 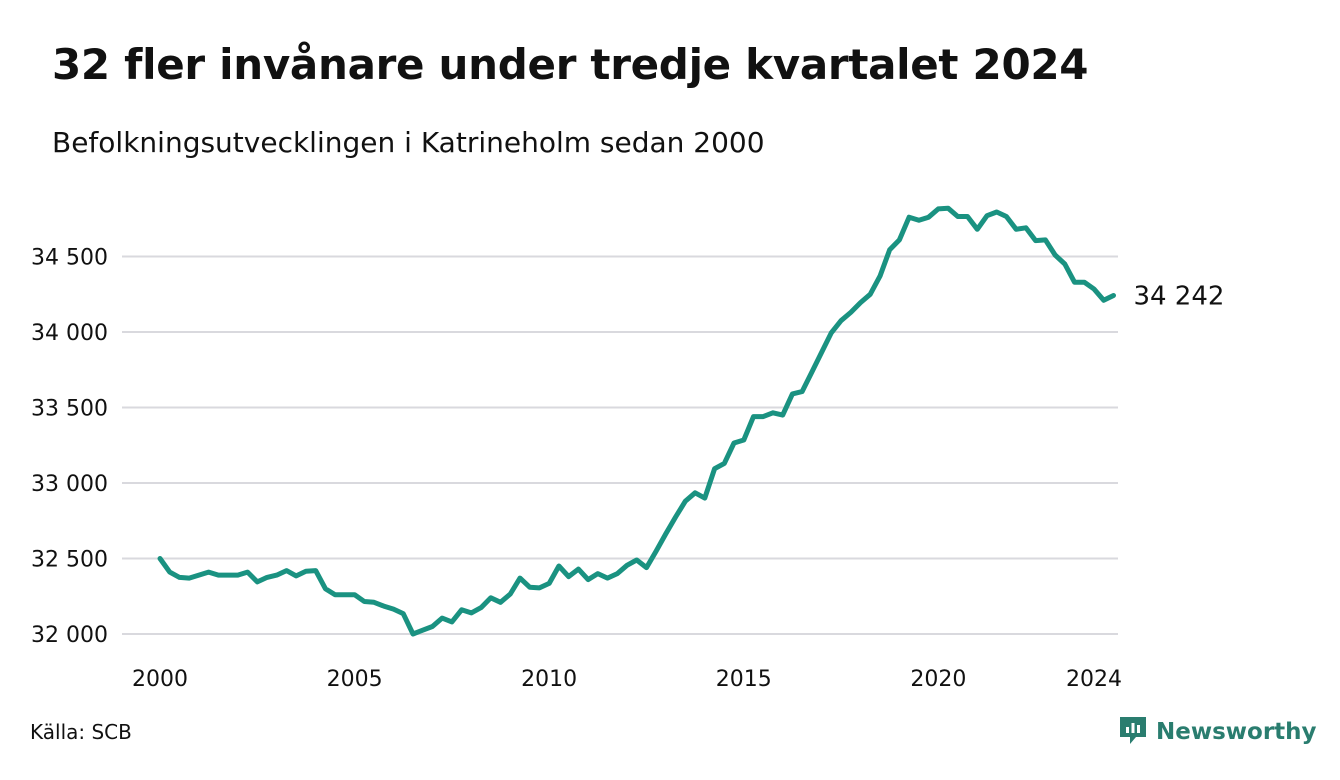 I want to click on source-label: Källa: SCB, so click(x=81, y=732).